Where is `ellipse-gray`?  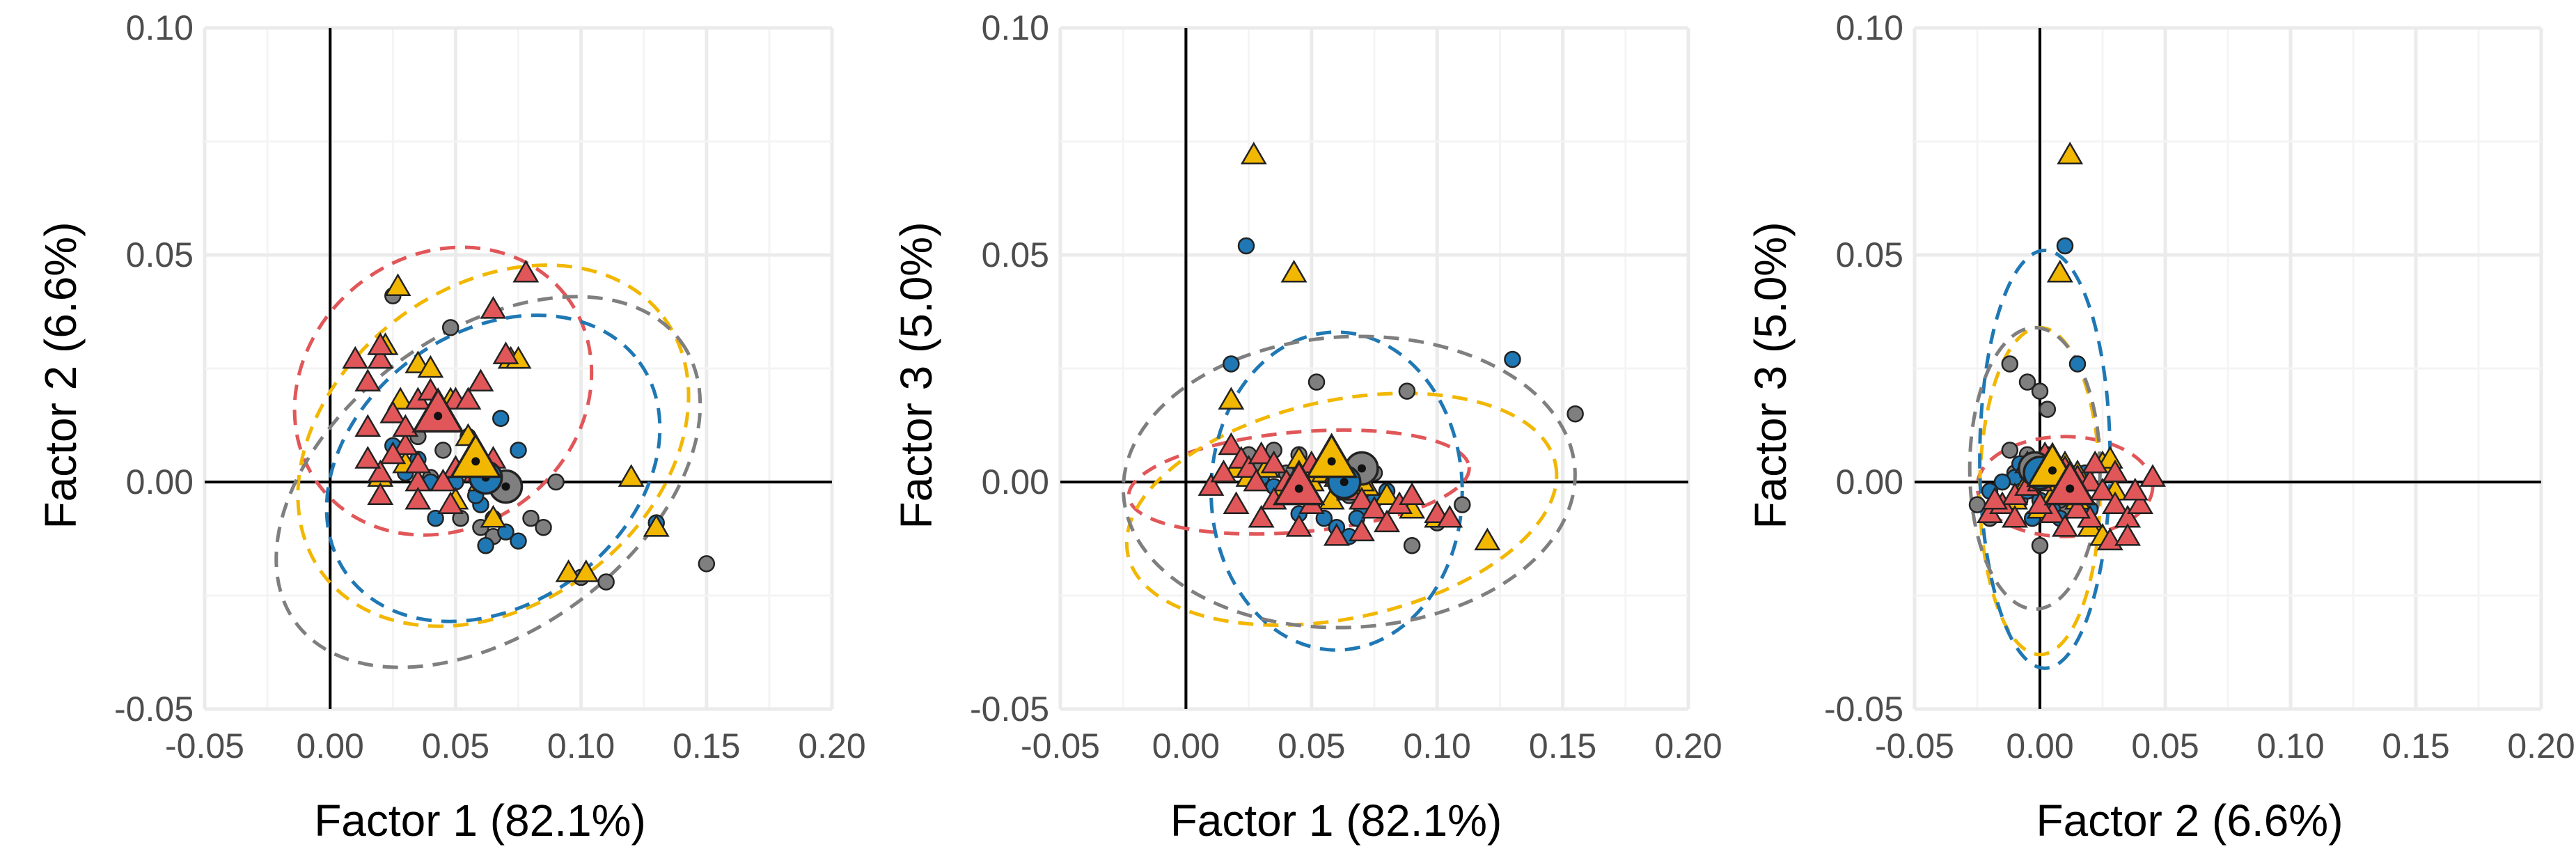 ellipse-gray is located at coordinates (1349, 482).